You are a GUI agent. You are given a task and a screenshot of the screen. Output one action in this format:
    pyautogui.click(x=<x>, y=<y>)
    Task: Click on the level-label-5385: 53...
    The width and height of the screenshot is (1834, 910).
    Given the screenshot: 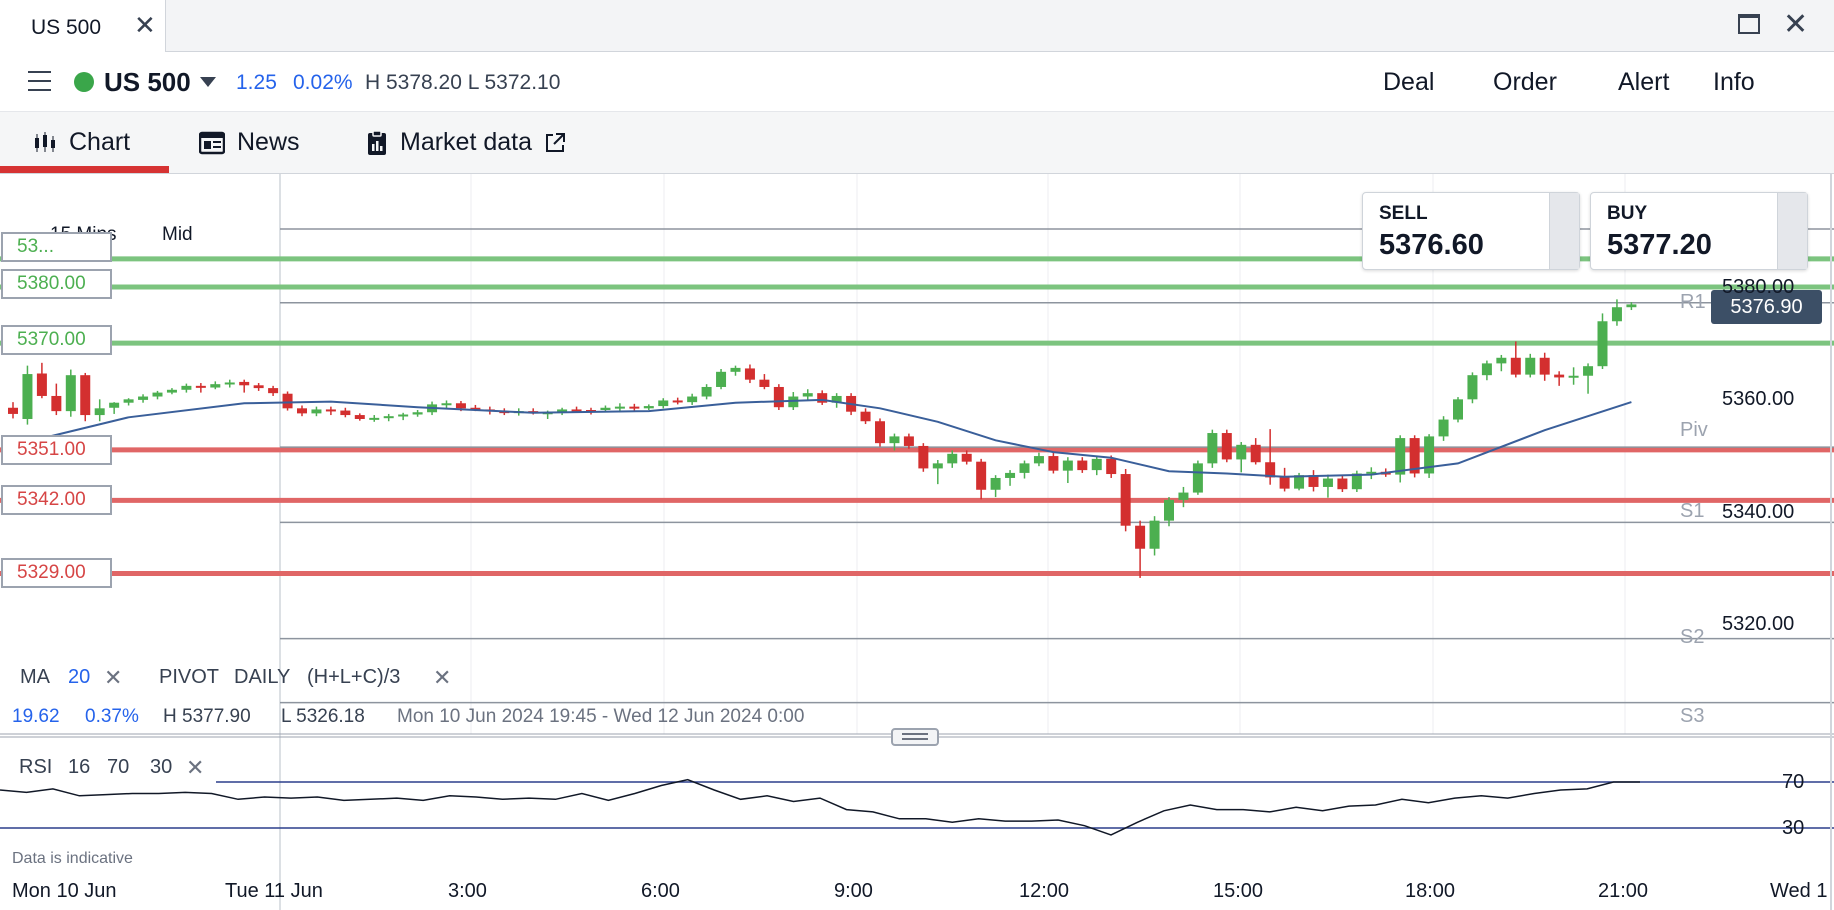 What is the action you would take?
    pyautogui.click(x=56, y=247)
    